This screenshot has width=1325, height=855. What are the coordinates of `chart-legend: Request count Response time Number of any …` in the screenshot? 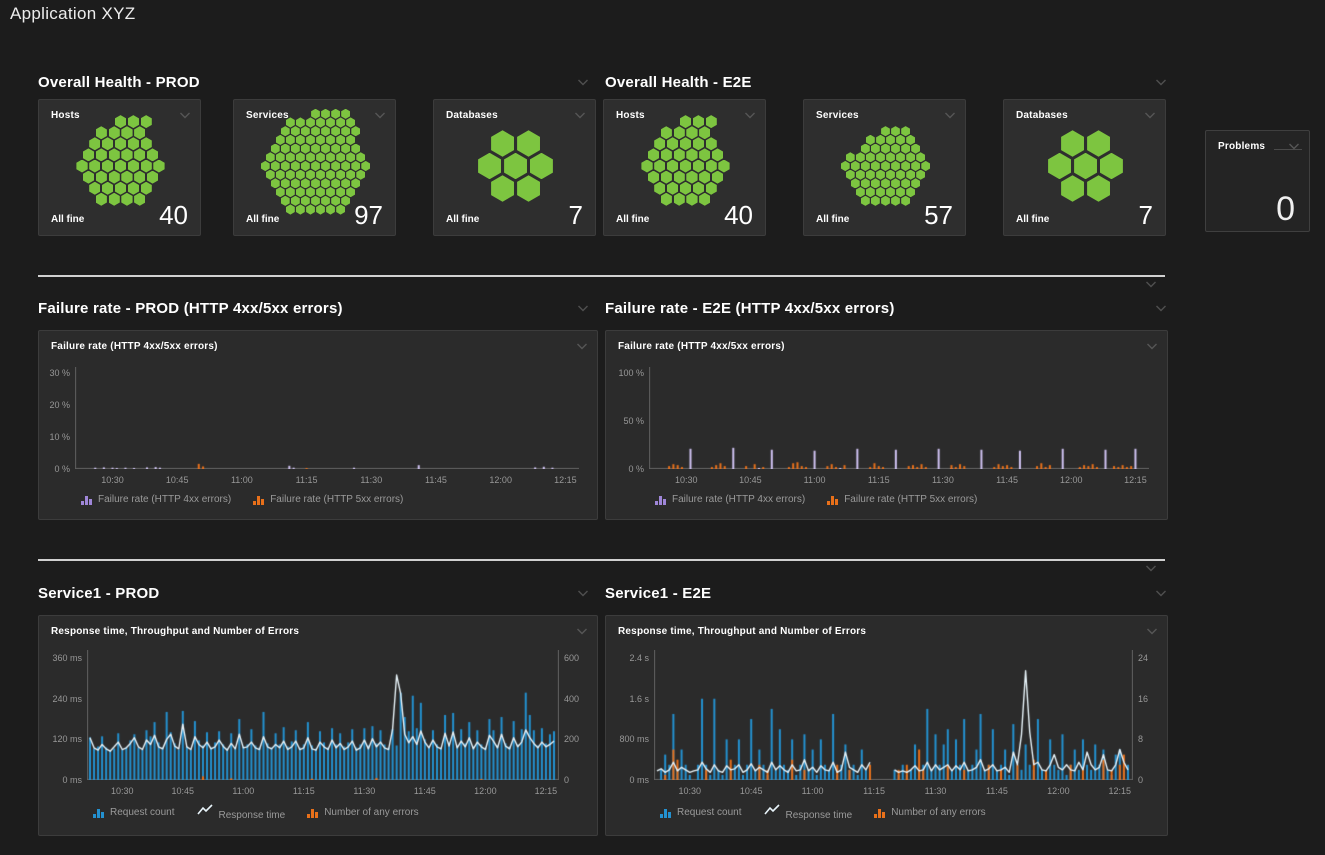 It's located at (256, 812).